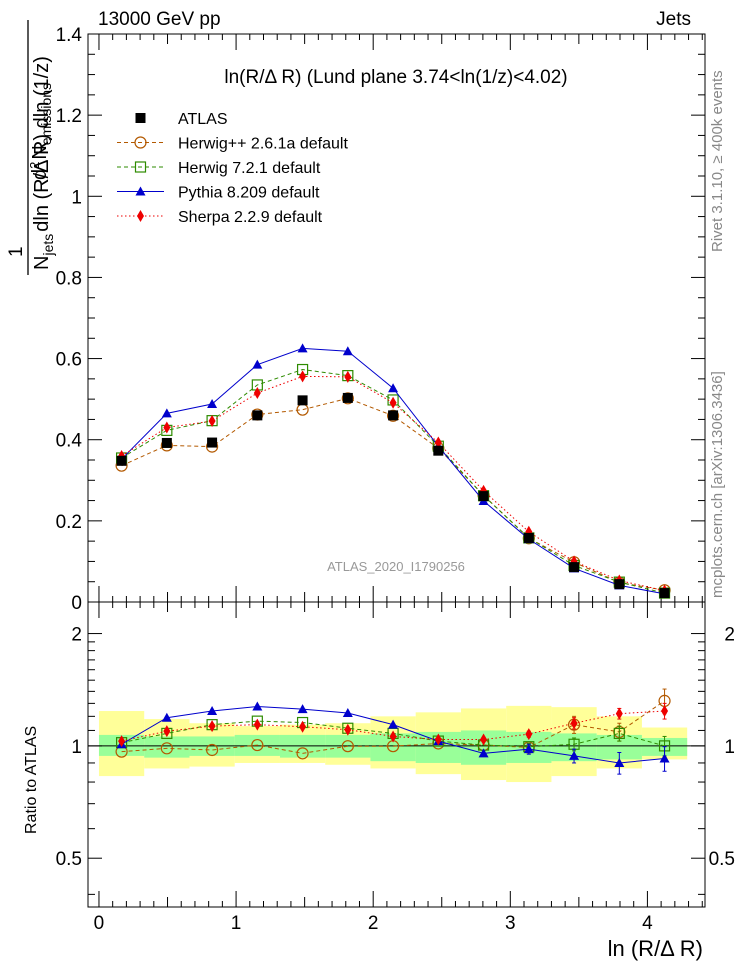 The height and width of the screenshot is (972, 746). What do you see at coordinates (140, 142) in the screenshot?
I see `legend-marker-herwig-2-6-1a-default` at bounding box center [140, 142].